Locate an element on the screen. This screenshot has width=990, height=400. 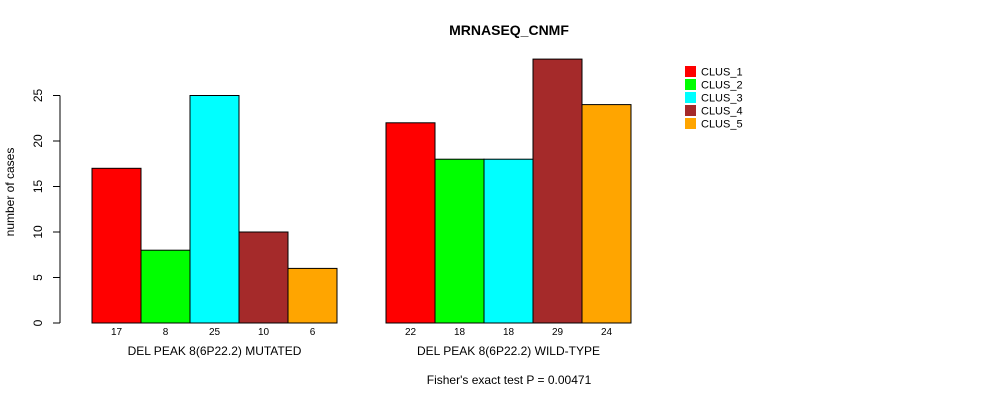
bar-count-label: 22 is located at coordinates (411, 332).